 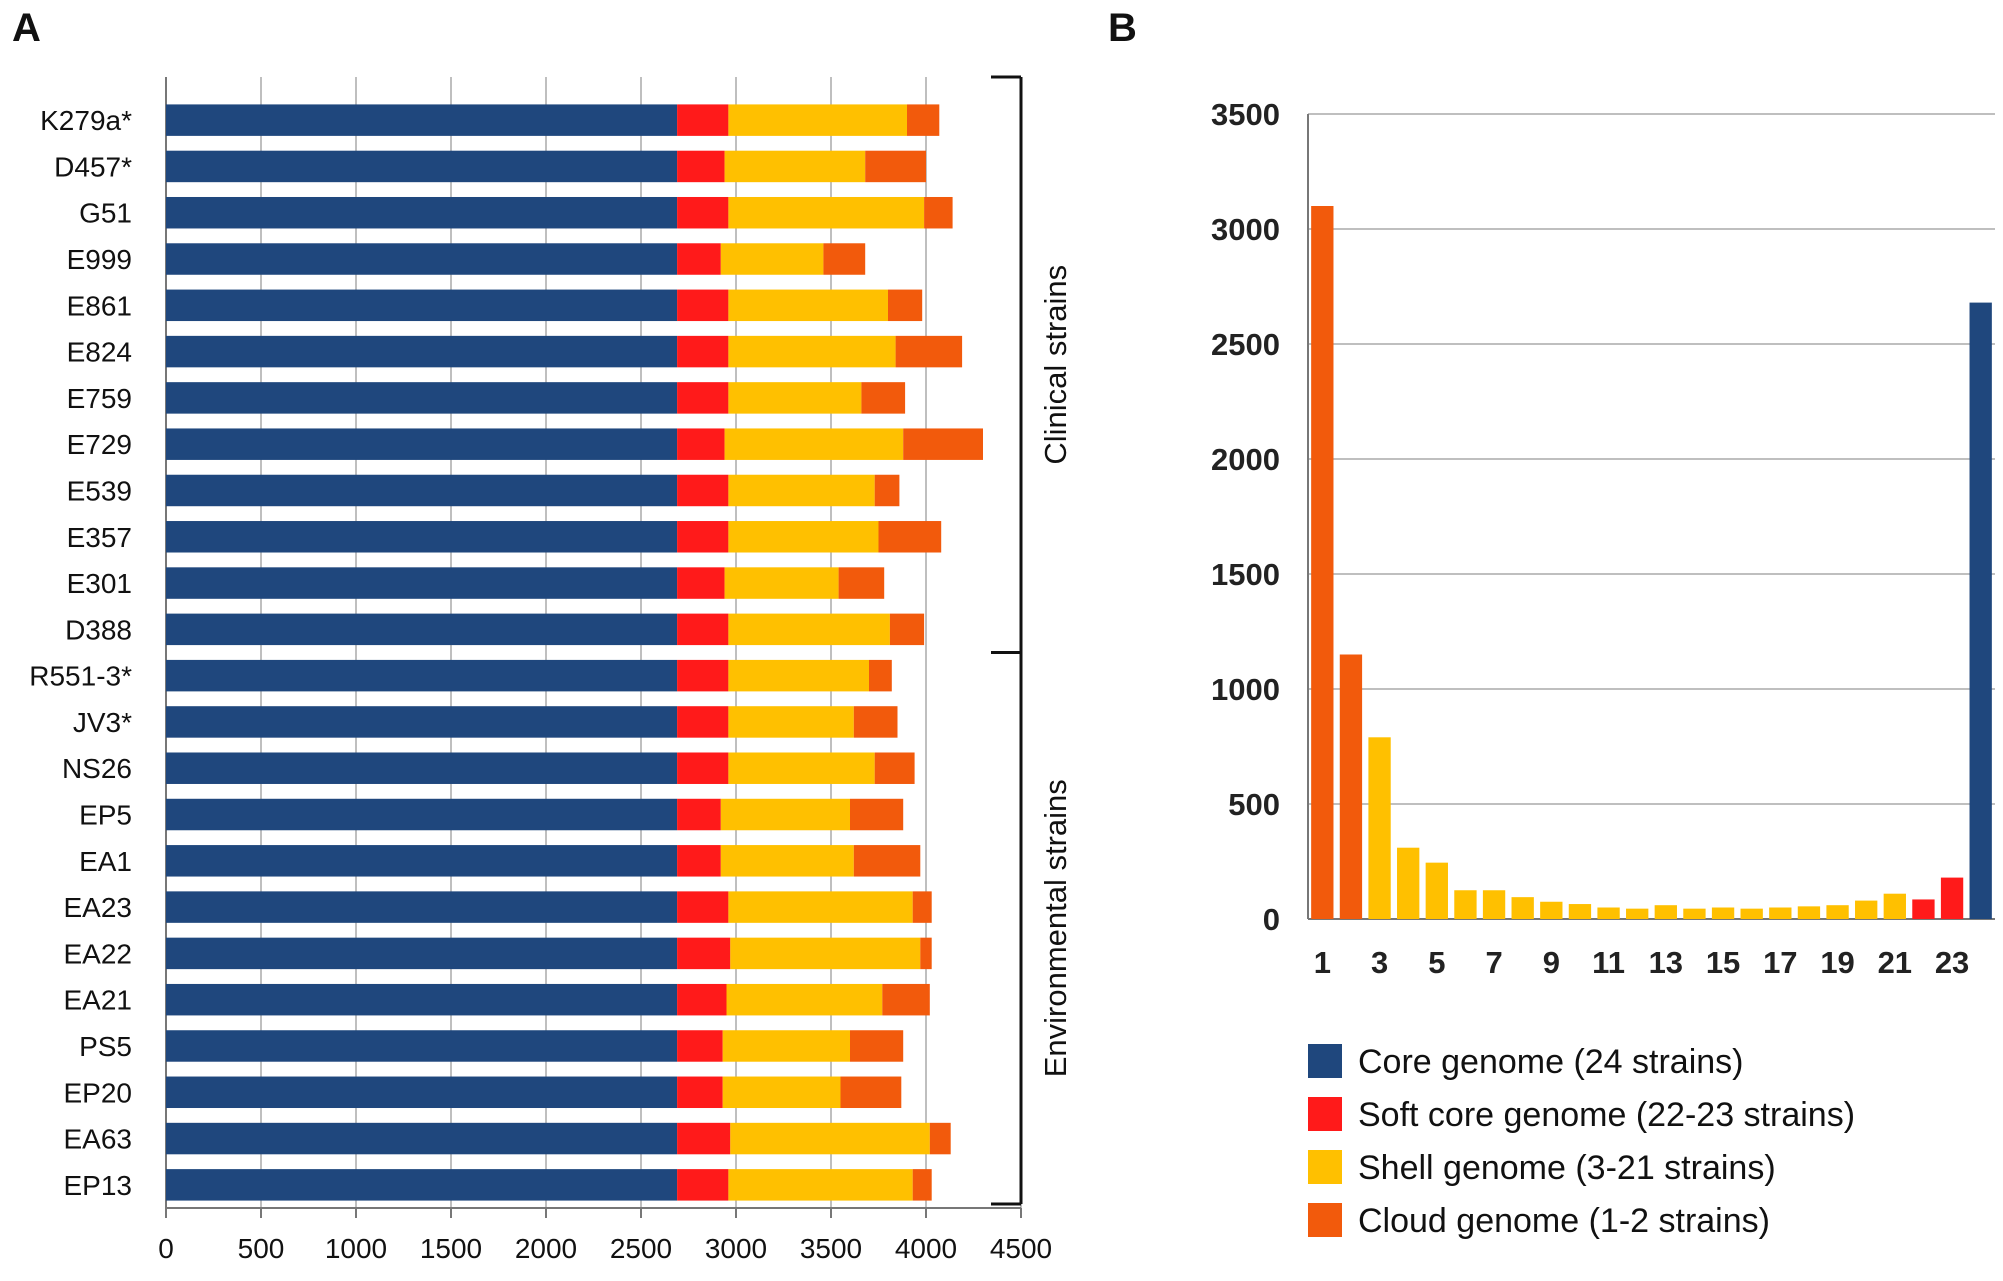 I want to click on y-category-label: EA23, so click(x=98, y=907).